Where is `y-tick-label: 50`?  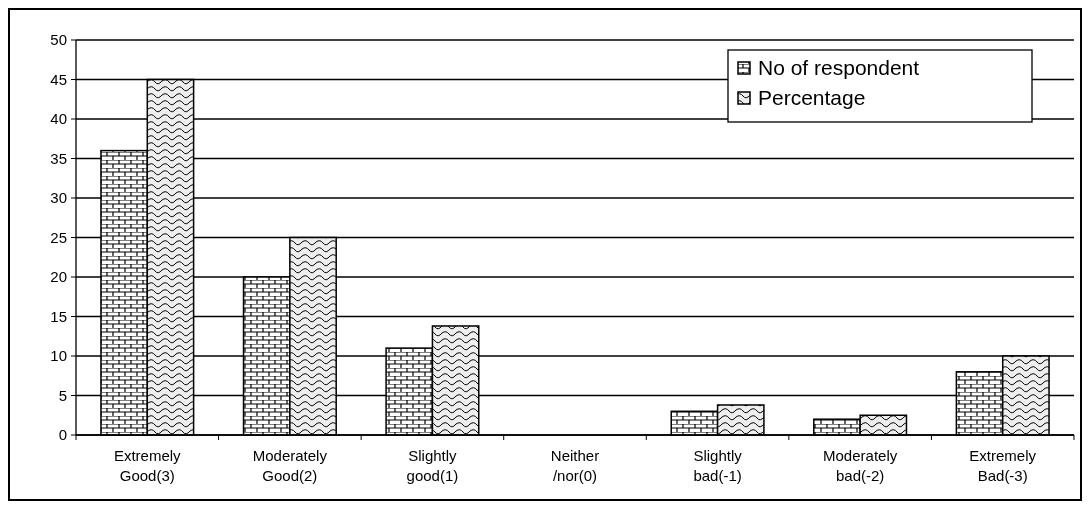 y-tick-label: 50 is located at coordinates (58, 40).